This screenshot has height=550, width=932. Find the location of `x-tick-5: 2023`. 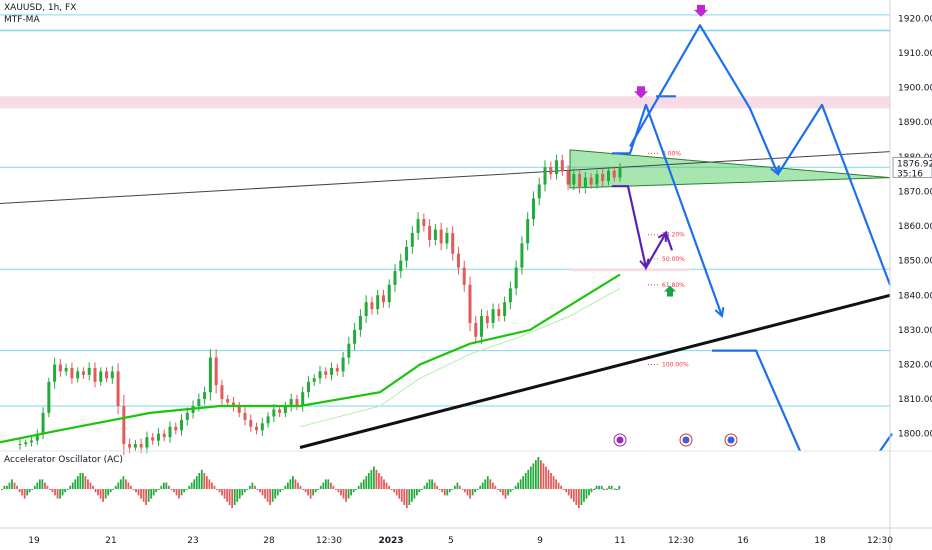

x-tick-5: 2023 is located at coordinates (390, 541).